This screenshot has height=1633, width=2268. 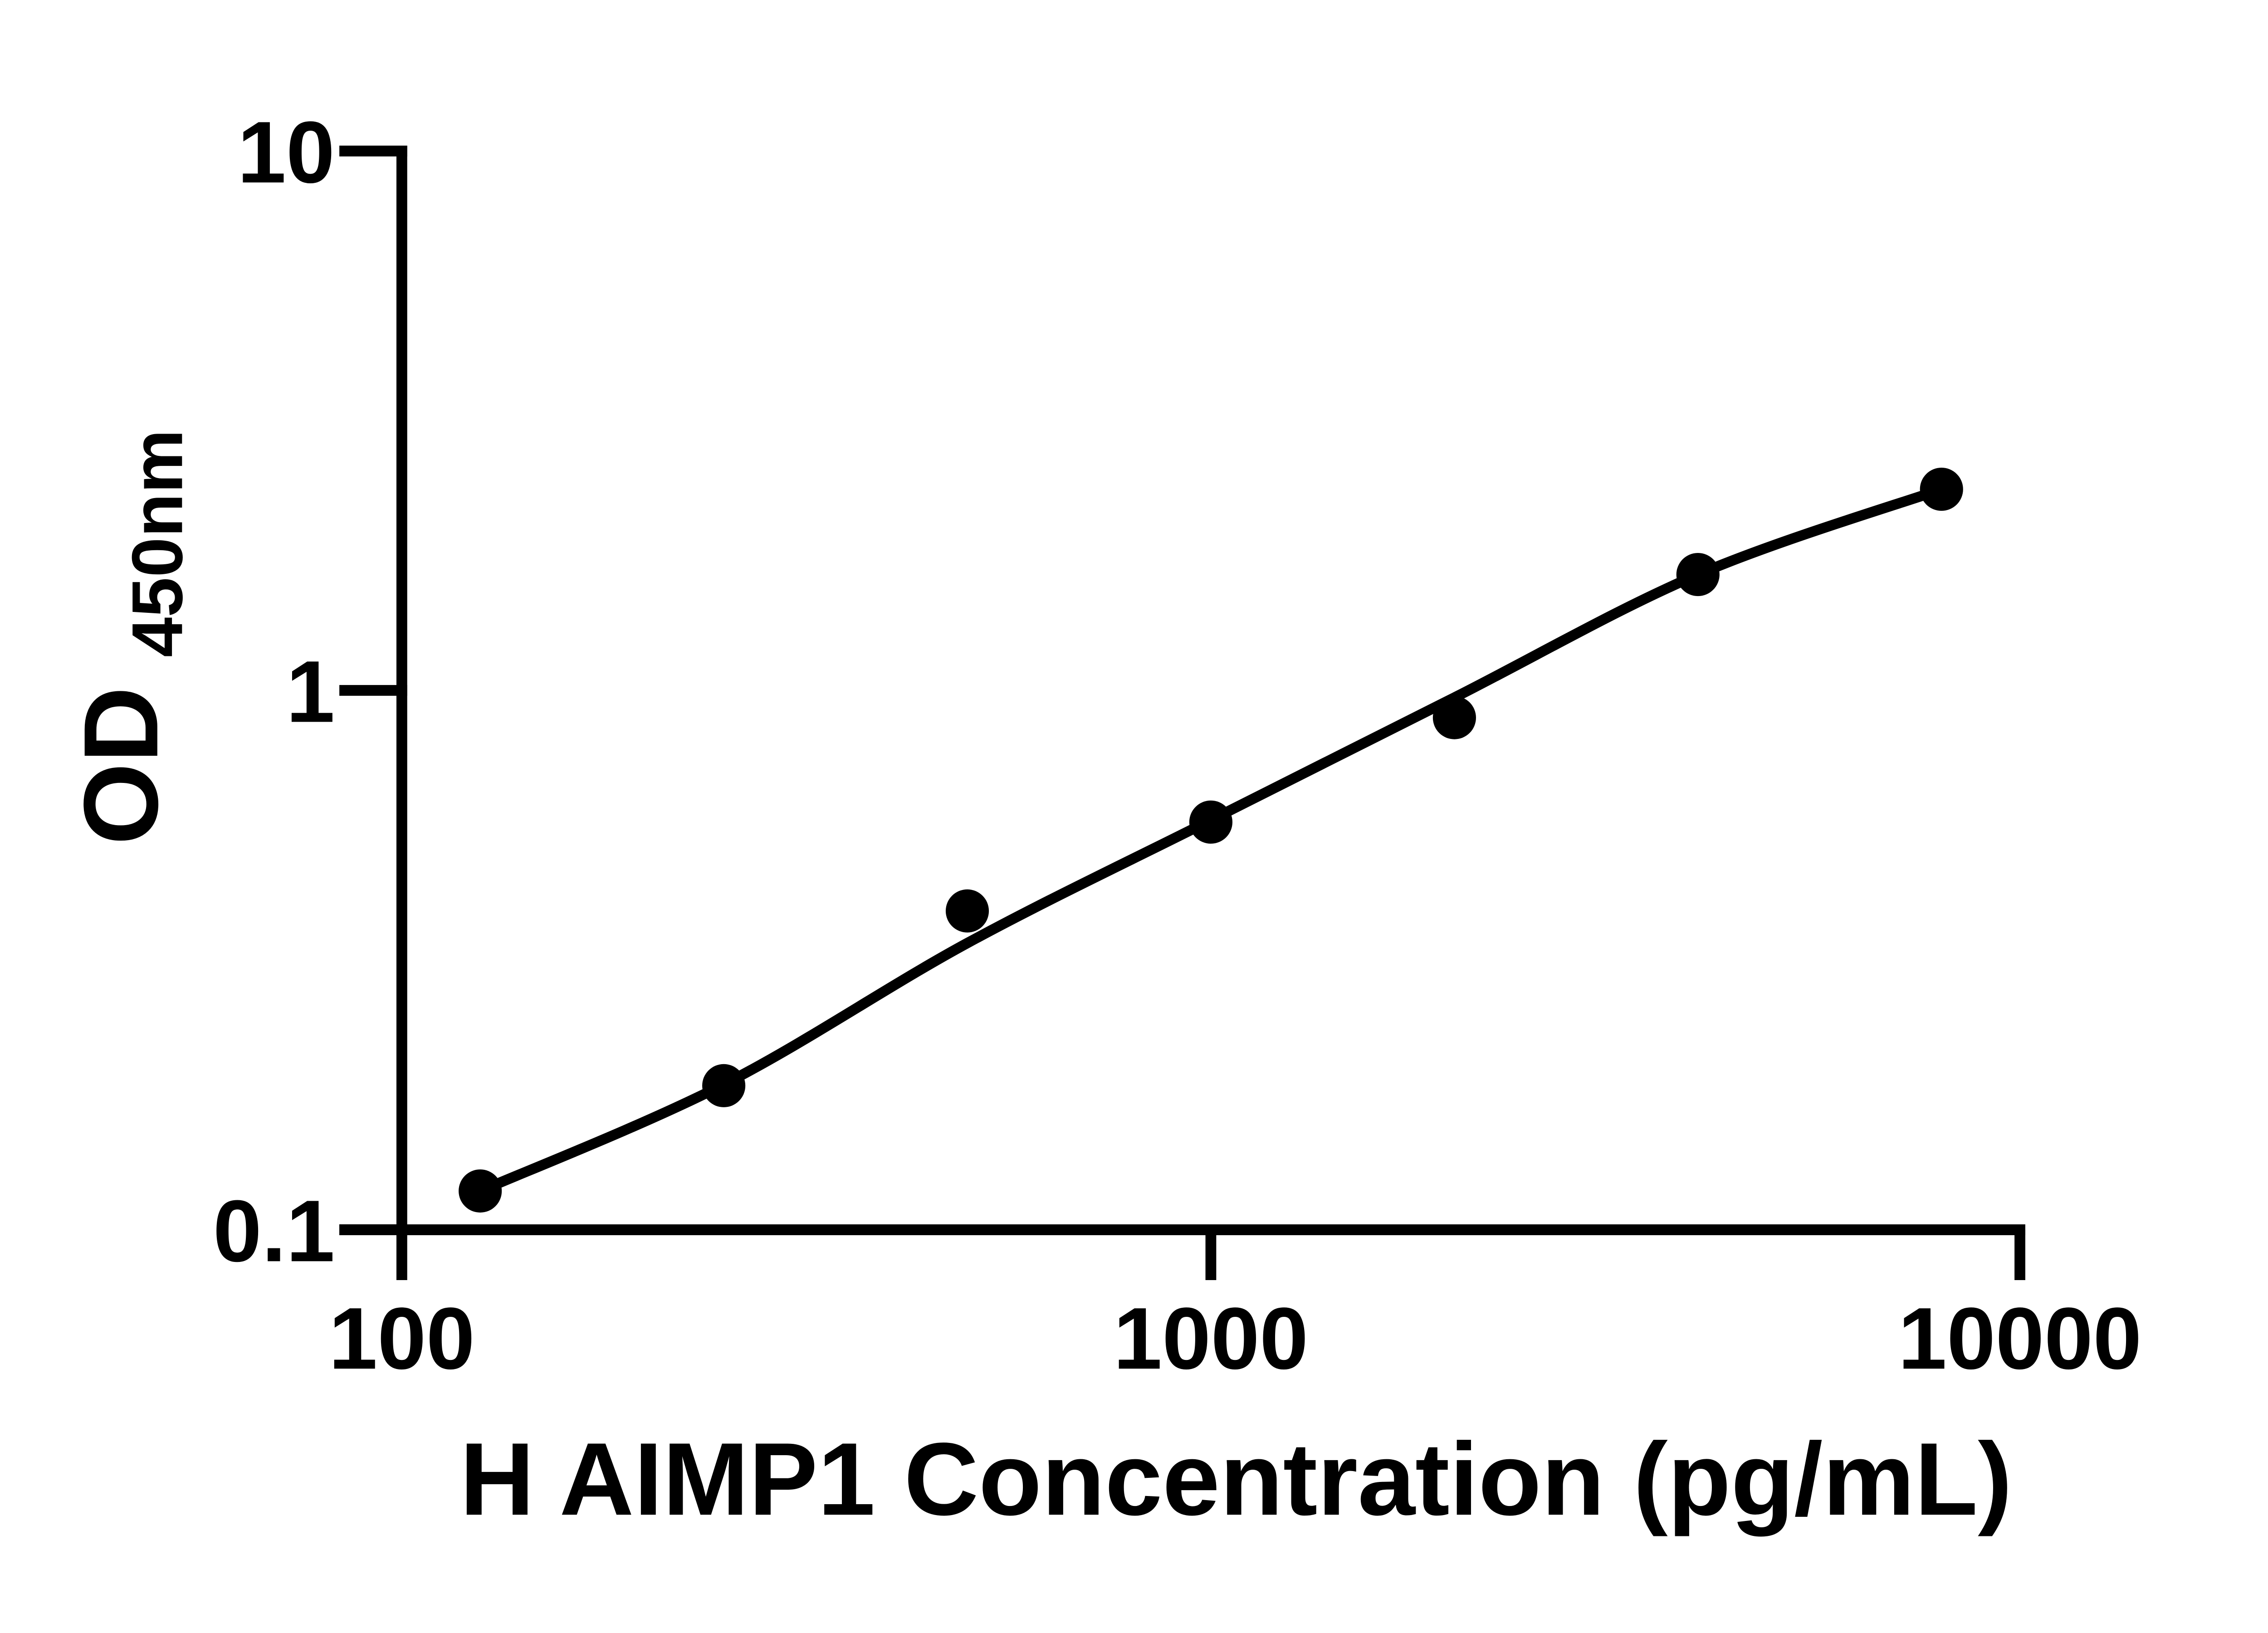 I want to click on x-tick-label-10000: 10000, so click(x=2020, y=1338).